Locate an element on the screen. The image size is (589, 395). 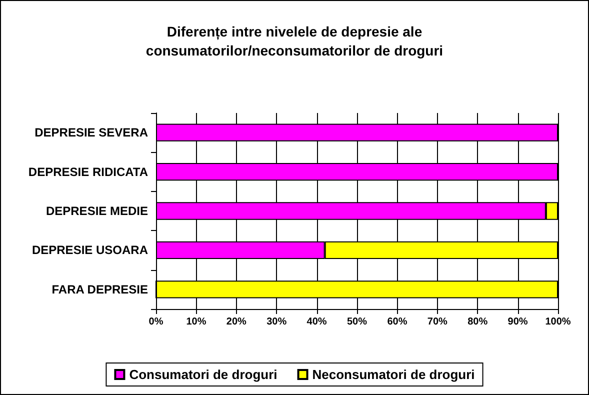
x-tick-label: 100% is located at coordinates (558, 322).